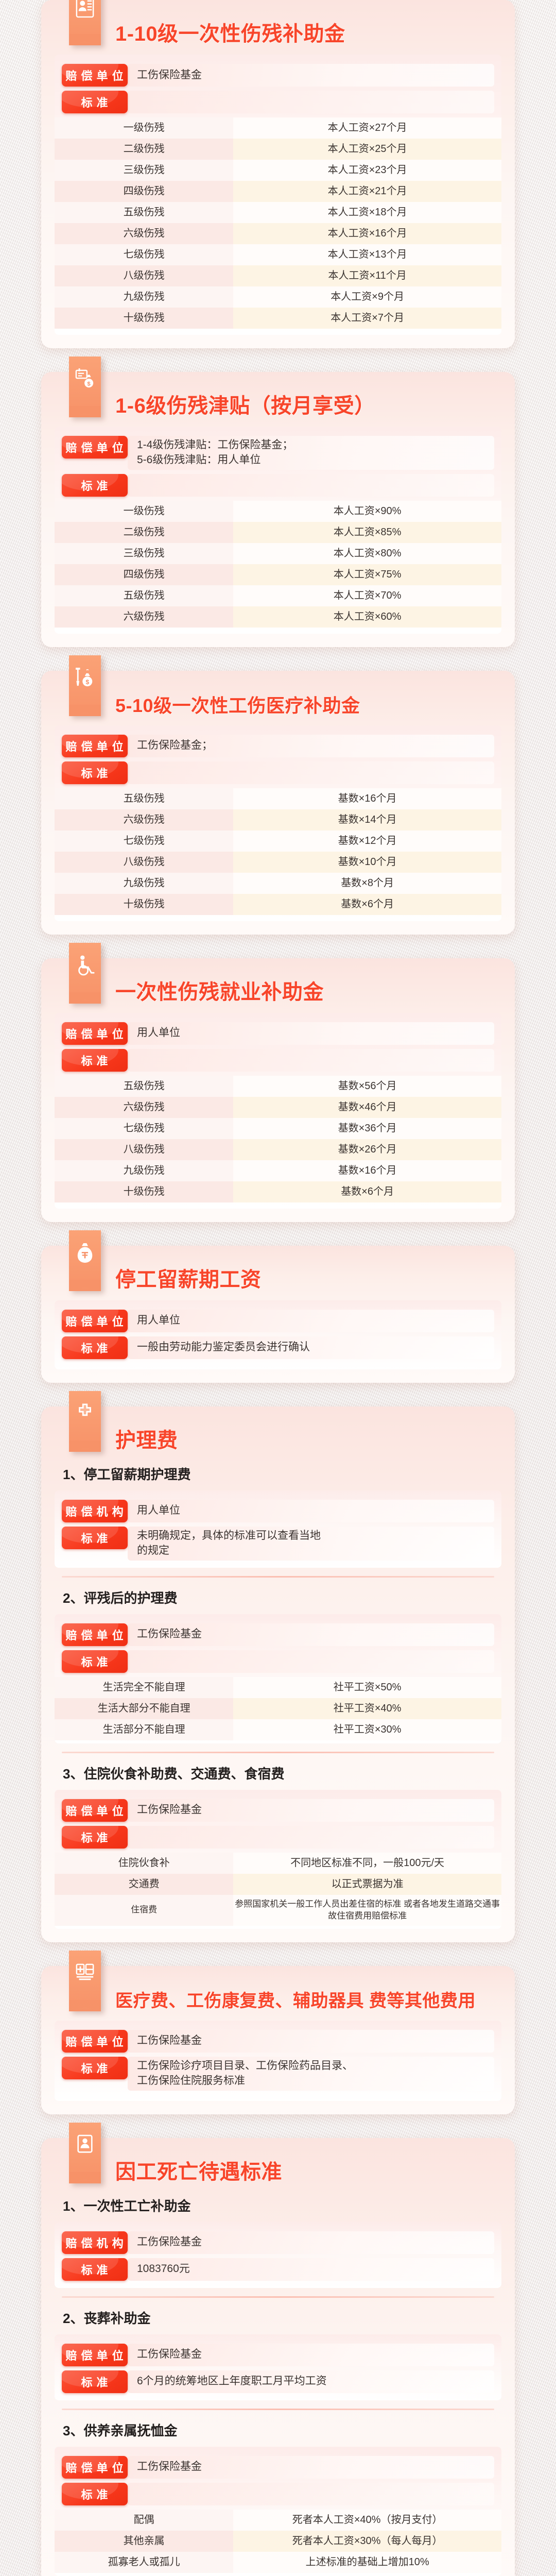  Describe the element at coordinates (278, 1543) in the screenshot. I see `label-row: 标 准未明确规定，具体的标准可以查看当地 的规定` at that location.